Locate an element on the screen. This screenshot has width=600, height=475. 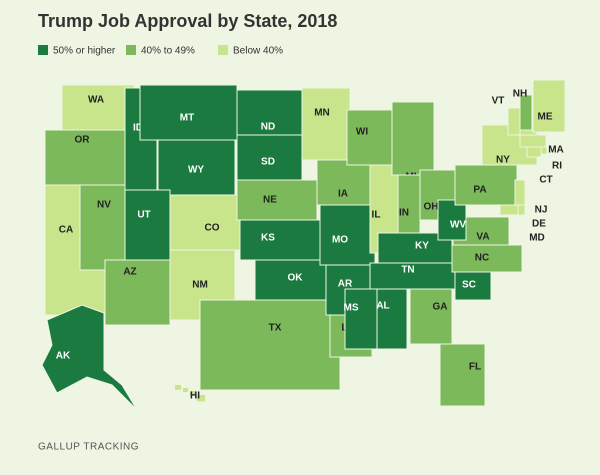
state-label: VA is located at coordinates (482, 237).